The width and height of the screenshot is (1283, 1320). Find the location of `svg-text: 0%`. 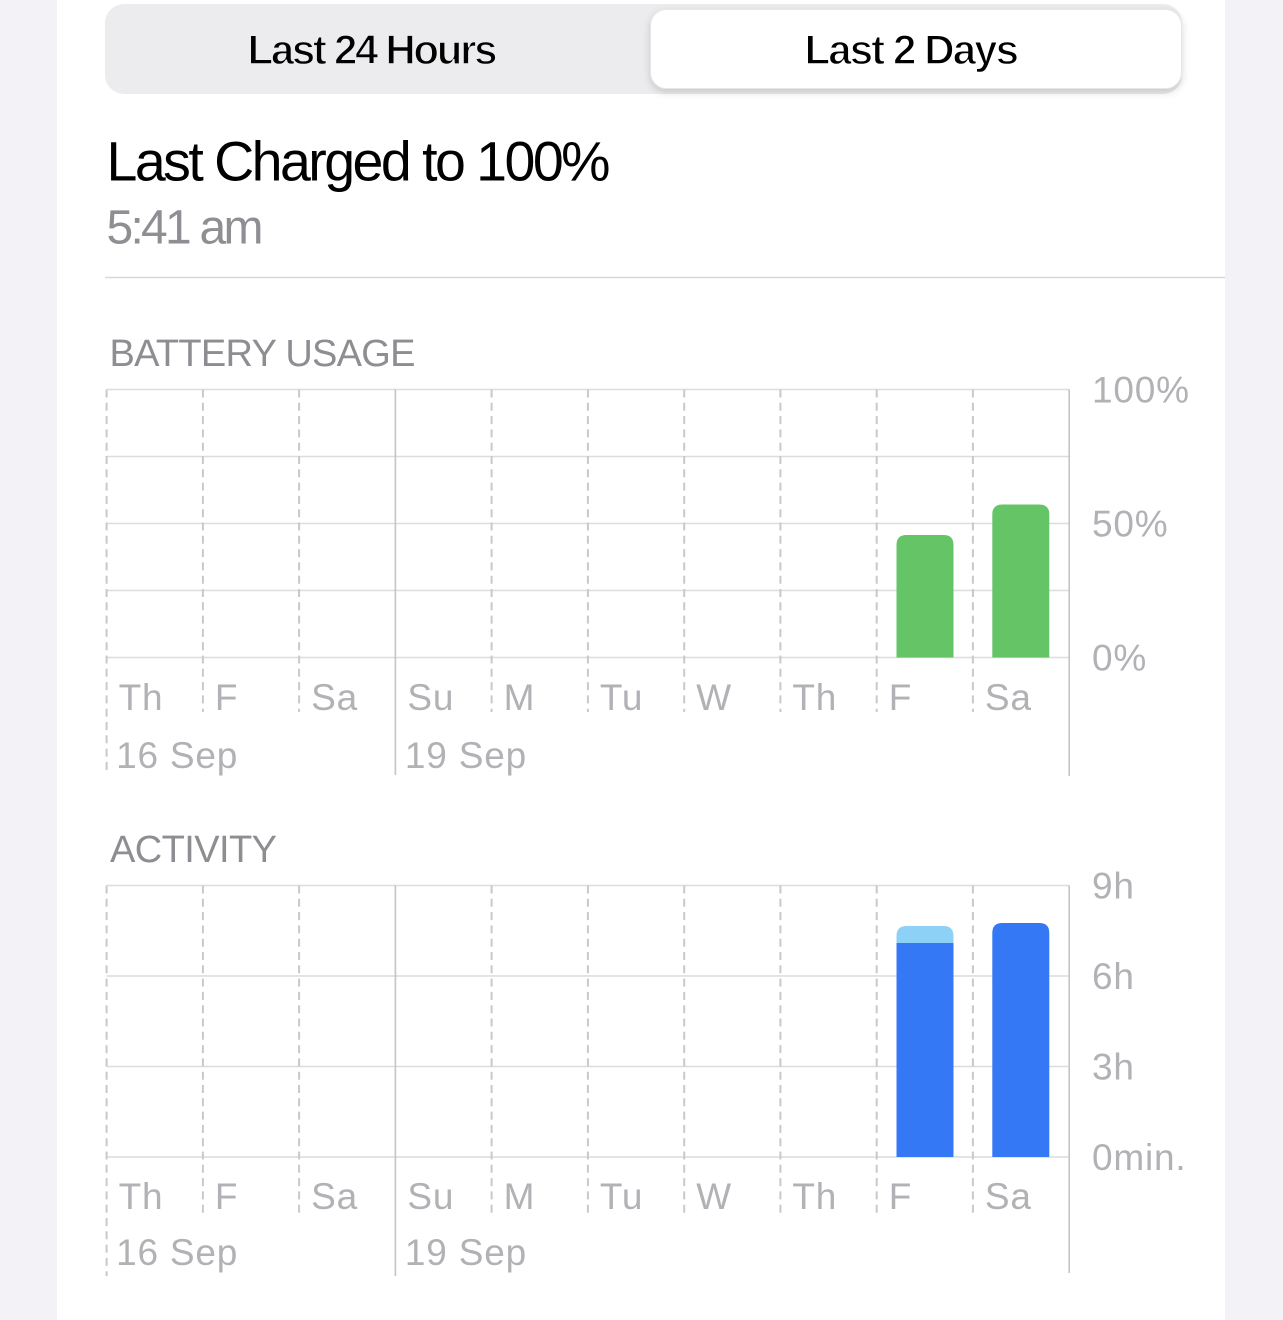

svg-text: 0% is located at coordinates (1119, 658).